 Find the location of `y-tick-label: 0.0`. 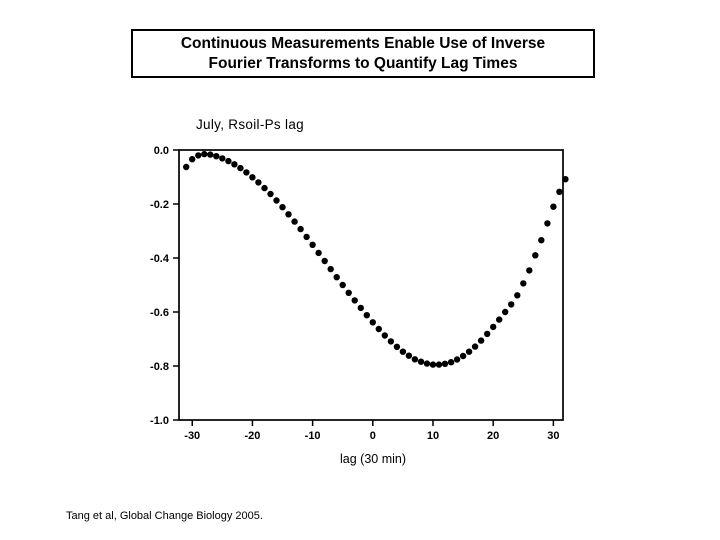

y-tick-label: 0.0 is located at coordinates (161, 151).